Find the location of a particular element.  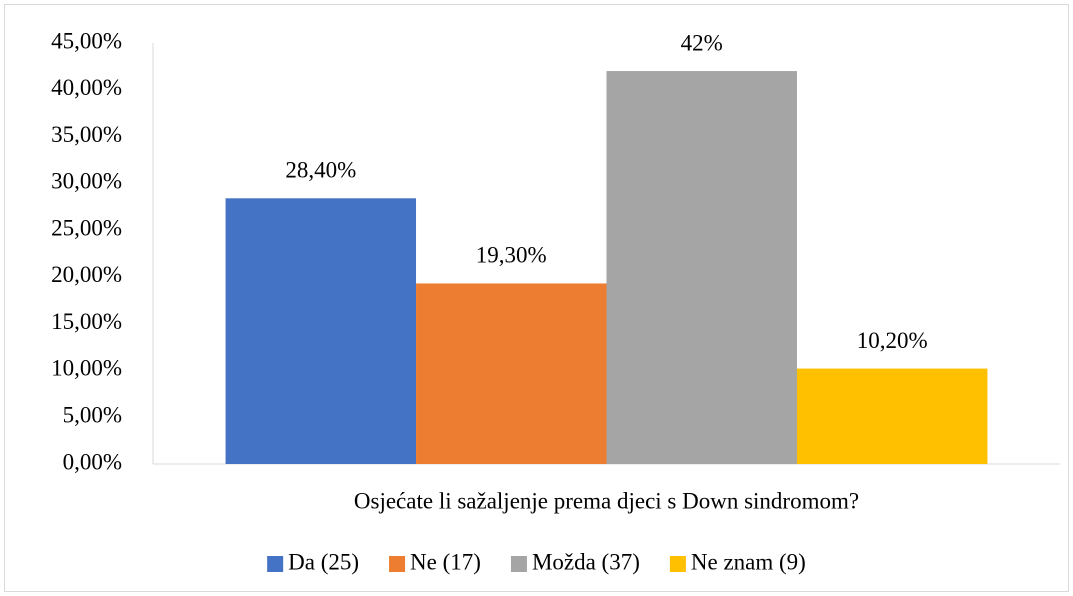

y-tick-label: 10,00% is located at coordinates (86, 368).